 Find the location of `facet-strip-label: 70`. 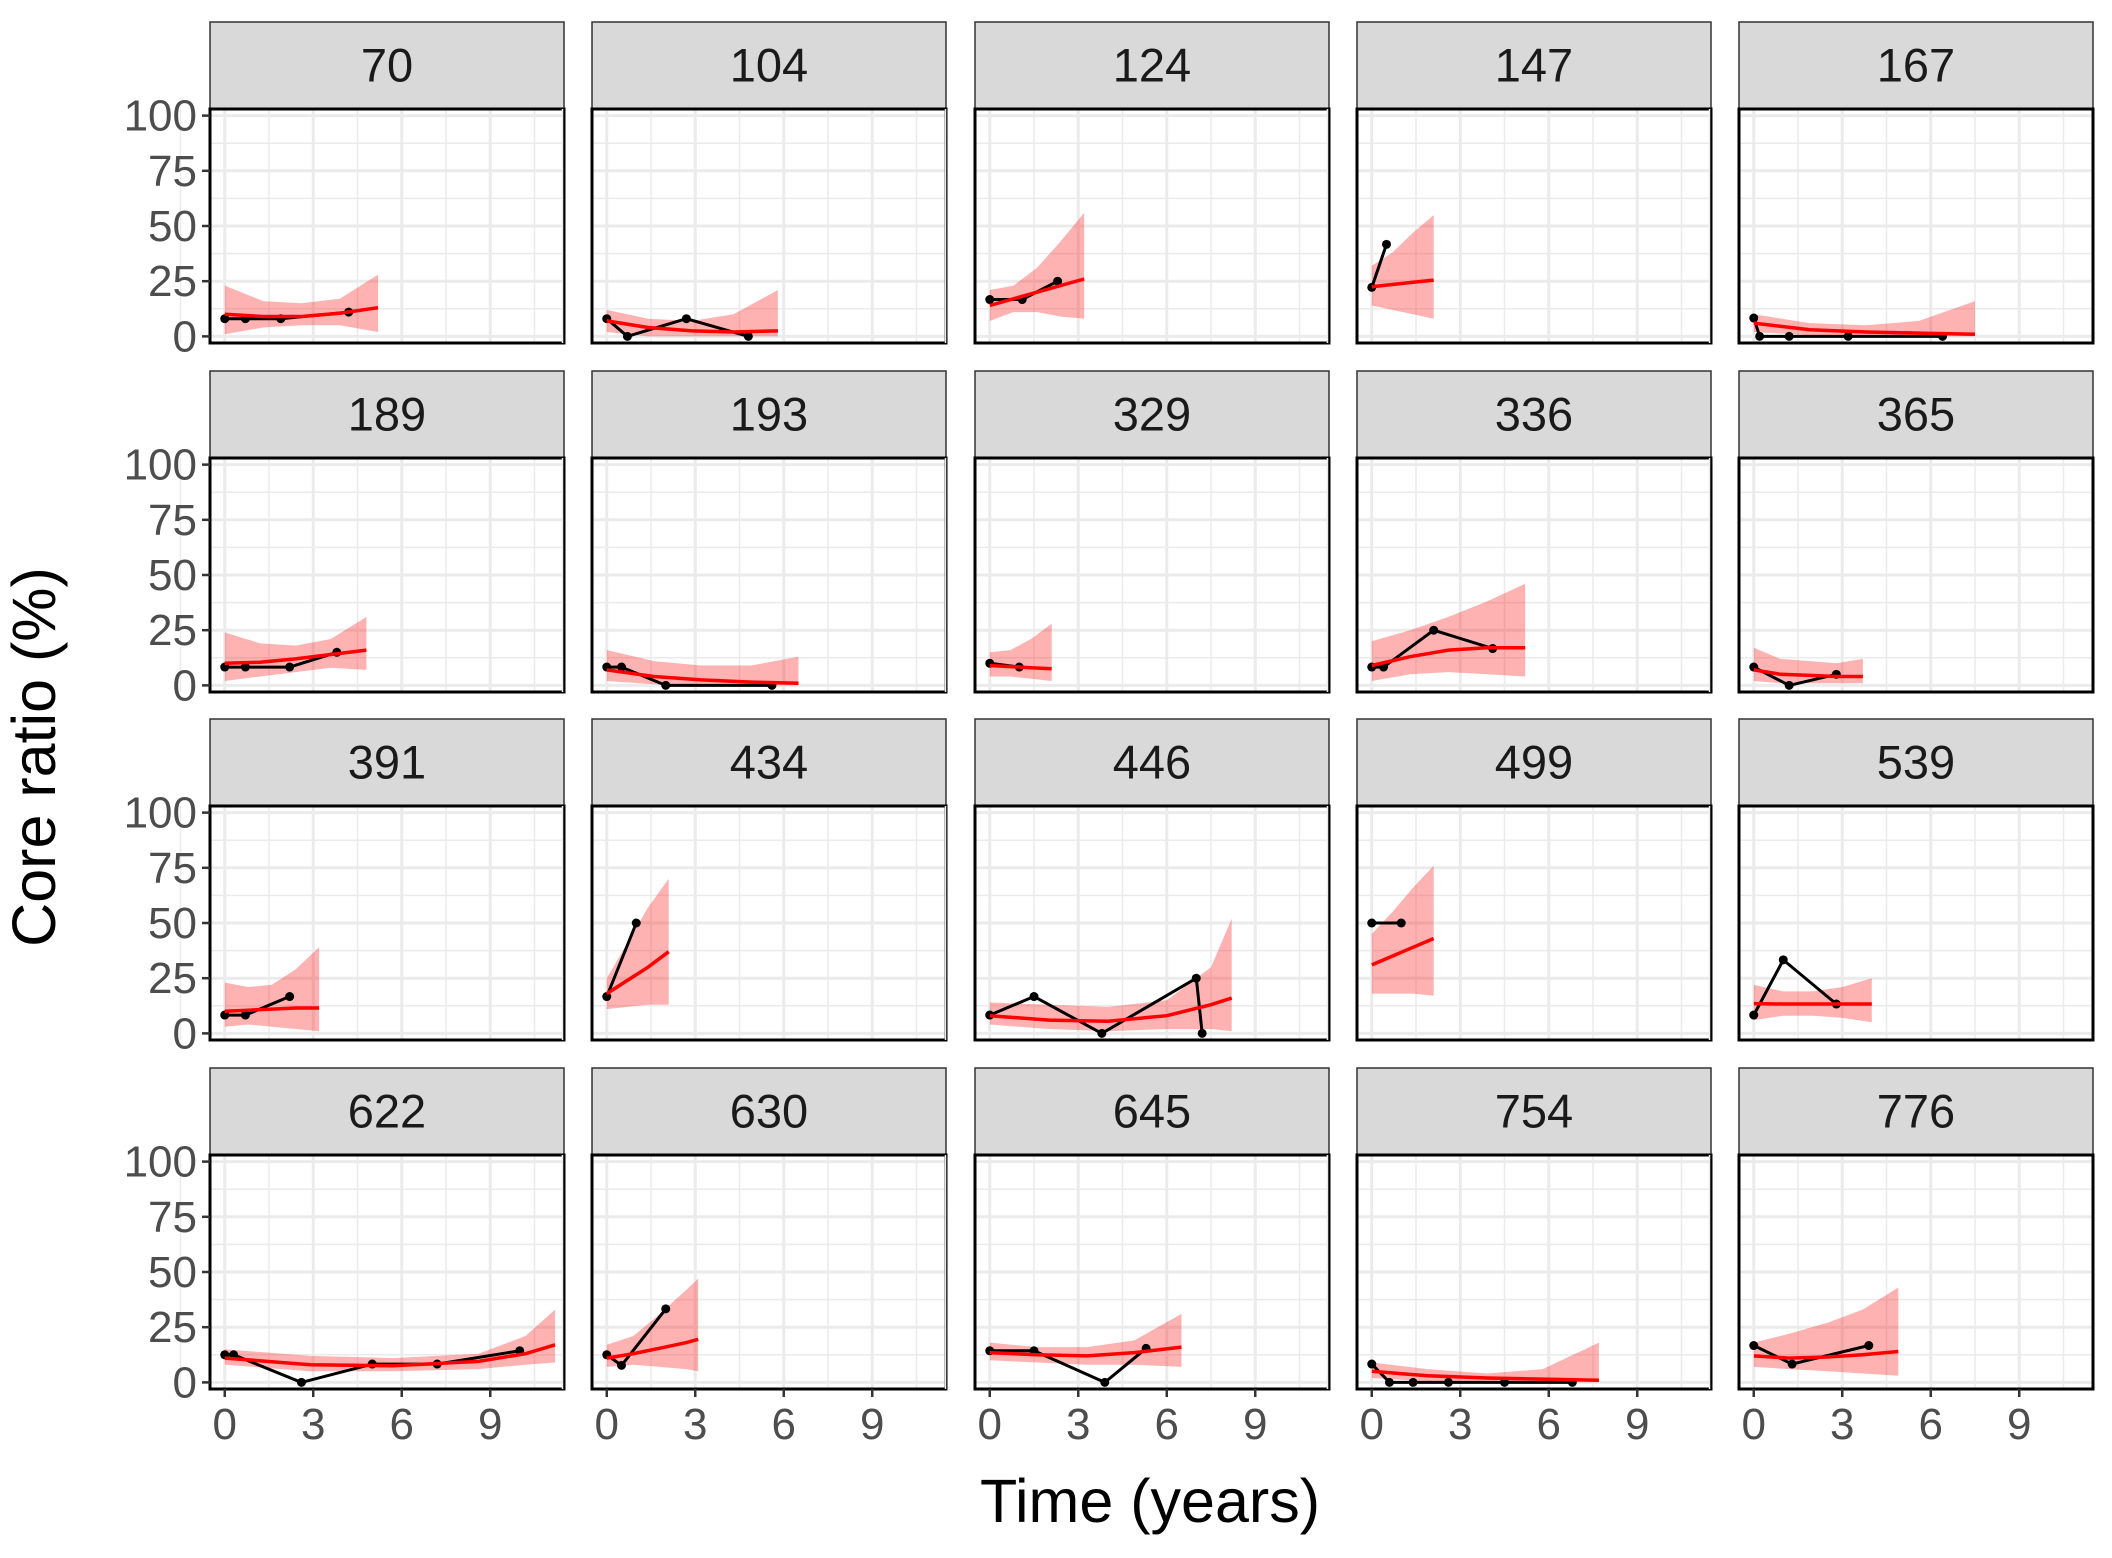

facet-strip-label: 70 is located at coordinates (387, 65).